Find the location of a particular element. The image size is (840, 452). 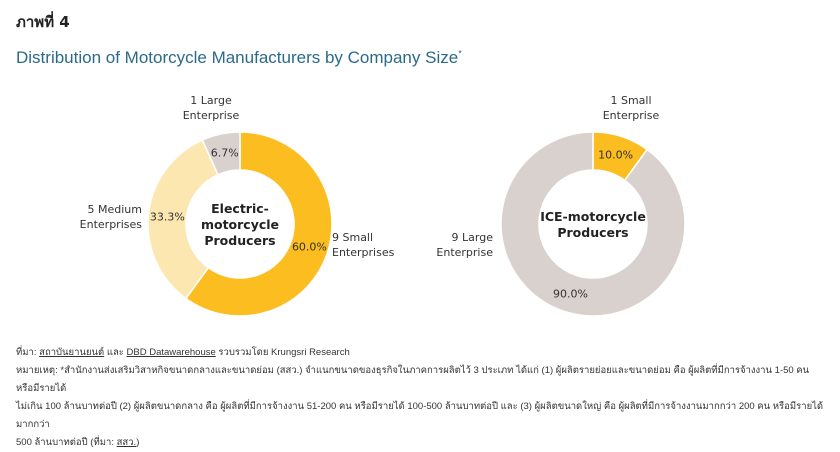

source-and: และ is located at coordinates (115, 352).